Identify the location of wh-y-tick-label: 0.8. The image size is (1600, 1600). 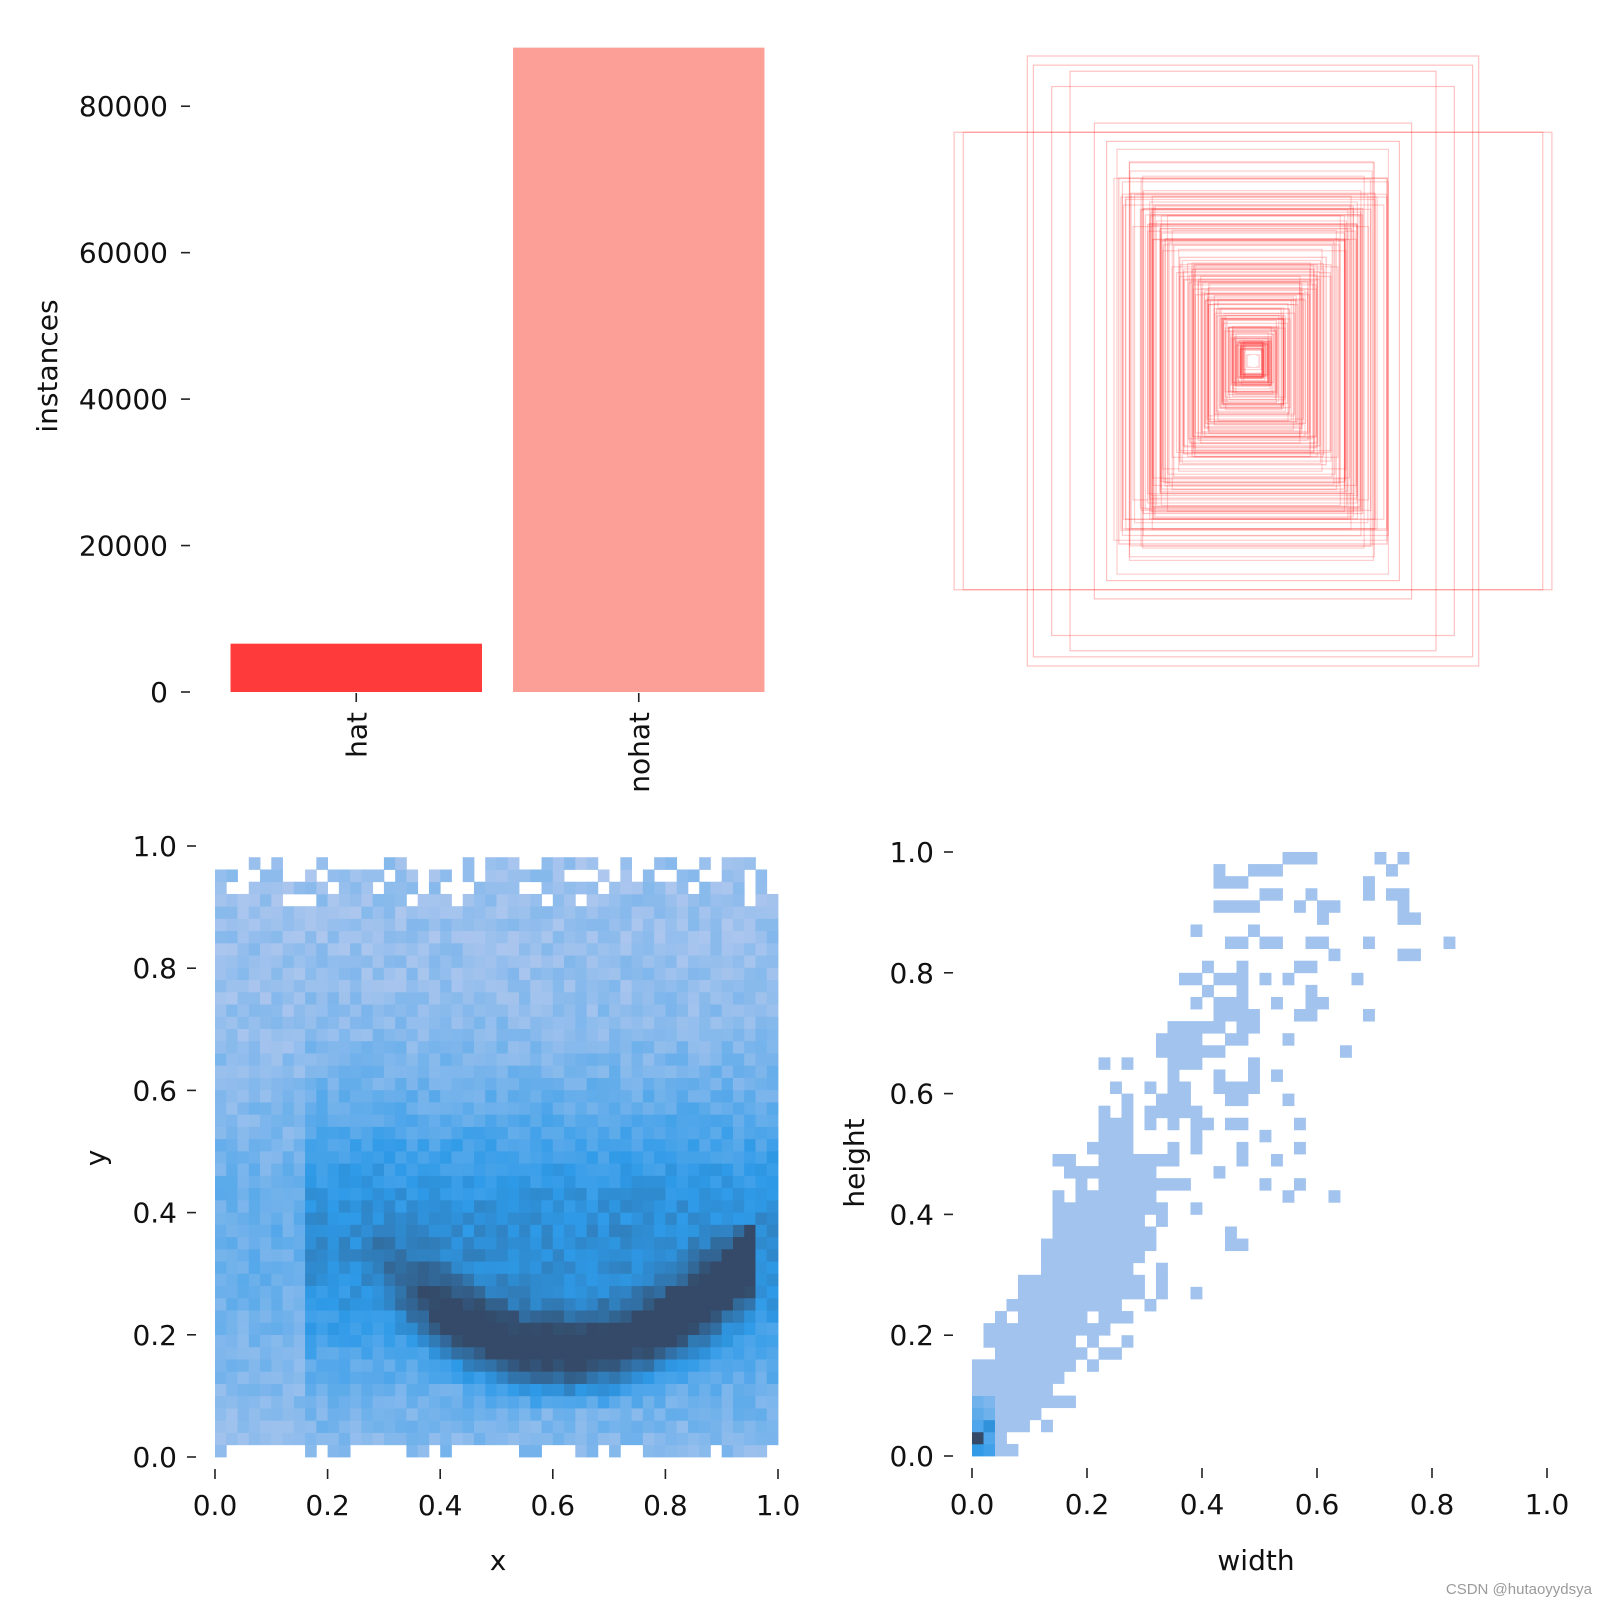
(911, 973).